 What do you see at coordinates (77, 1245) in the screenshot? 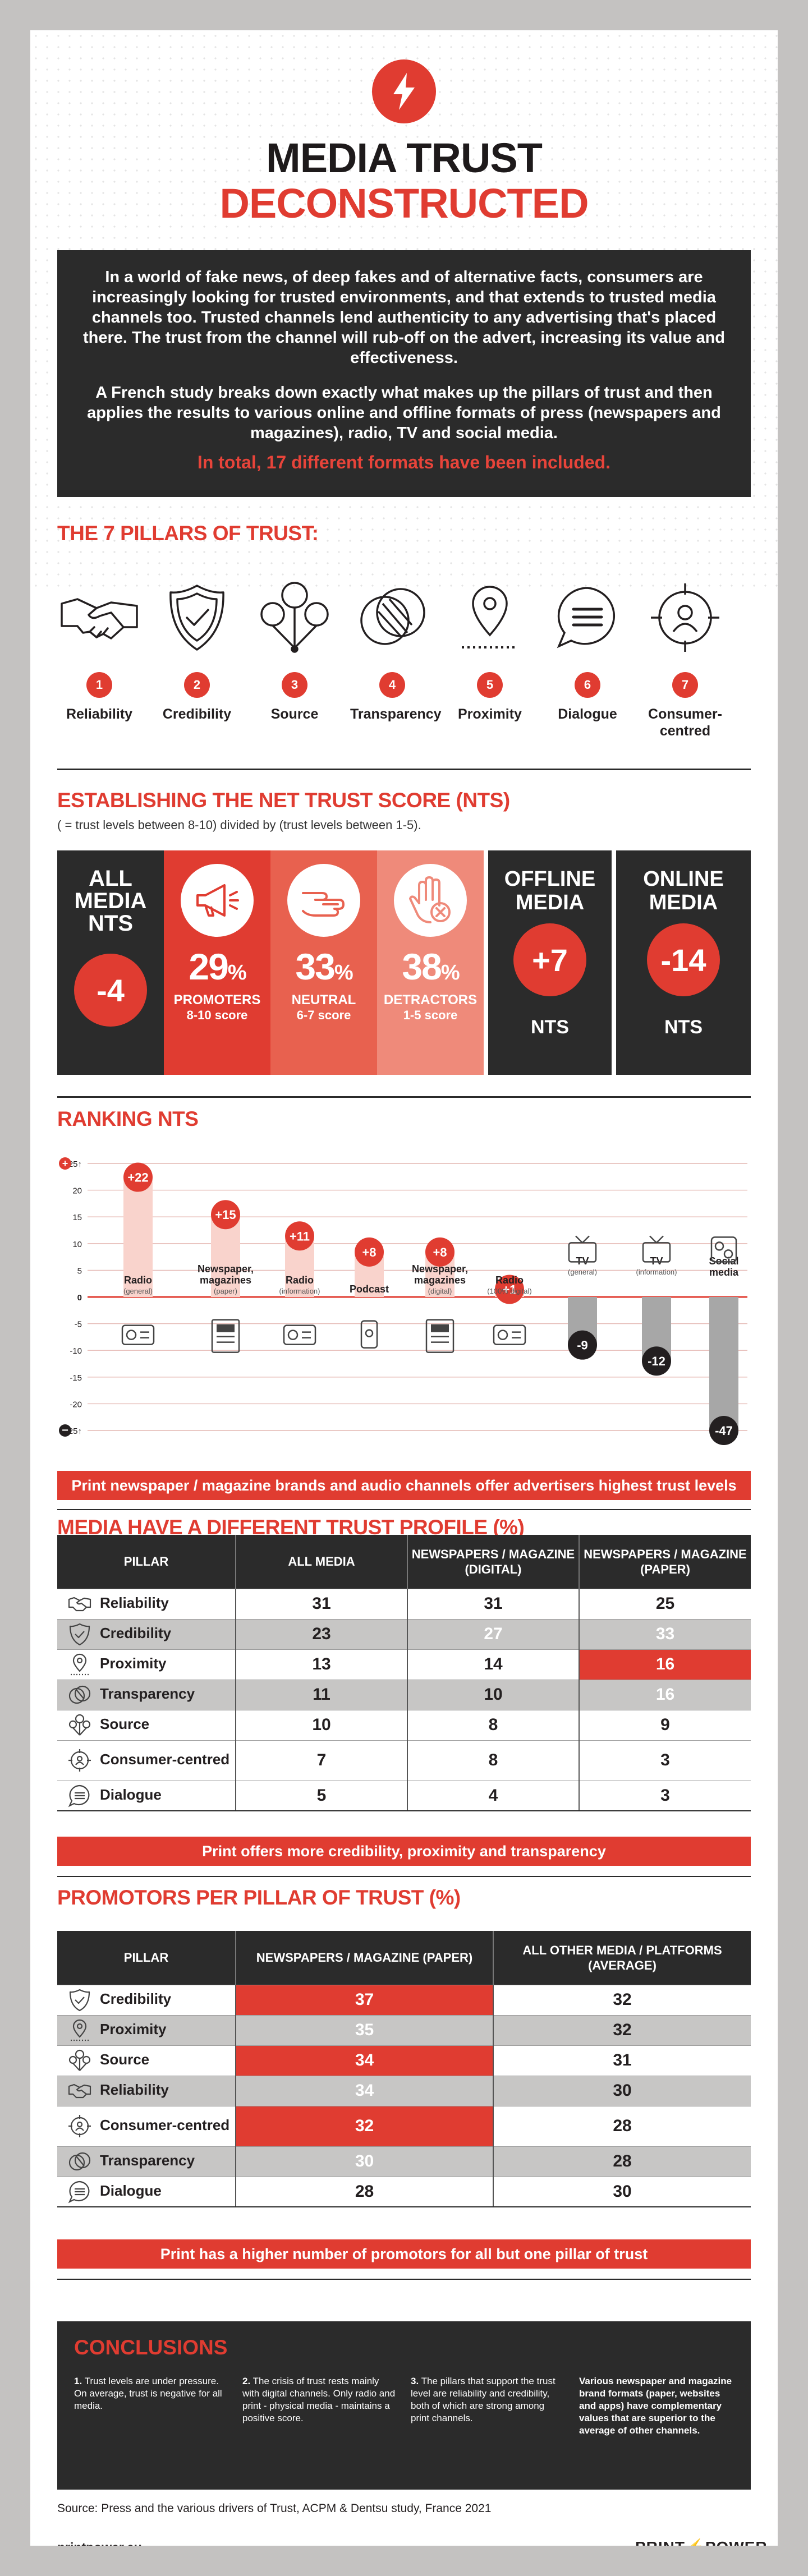
I see `y-tick-label: 10` at bounding box center [77, 1245].